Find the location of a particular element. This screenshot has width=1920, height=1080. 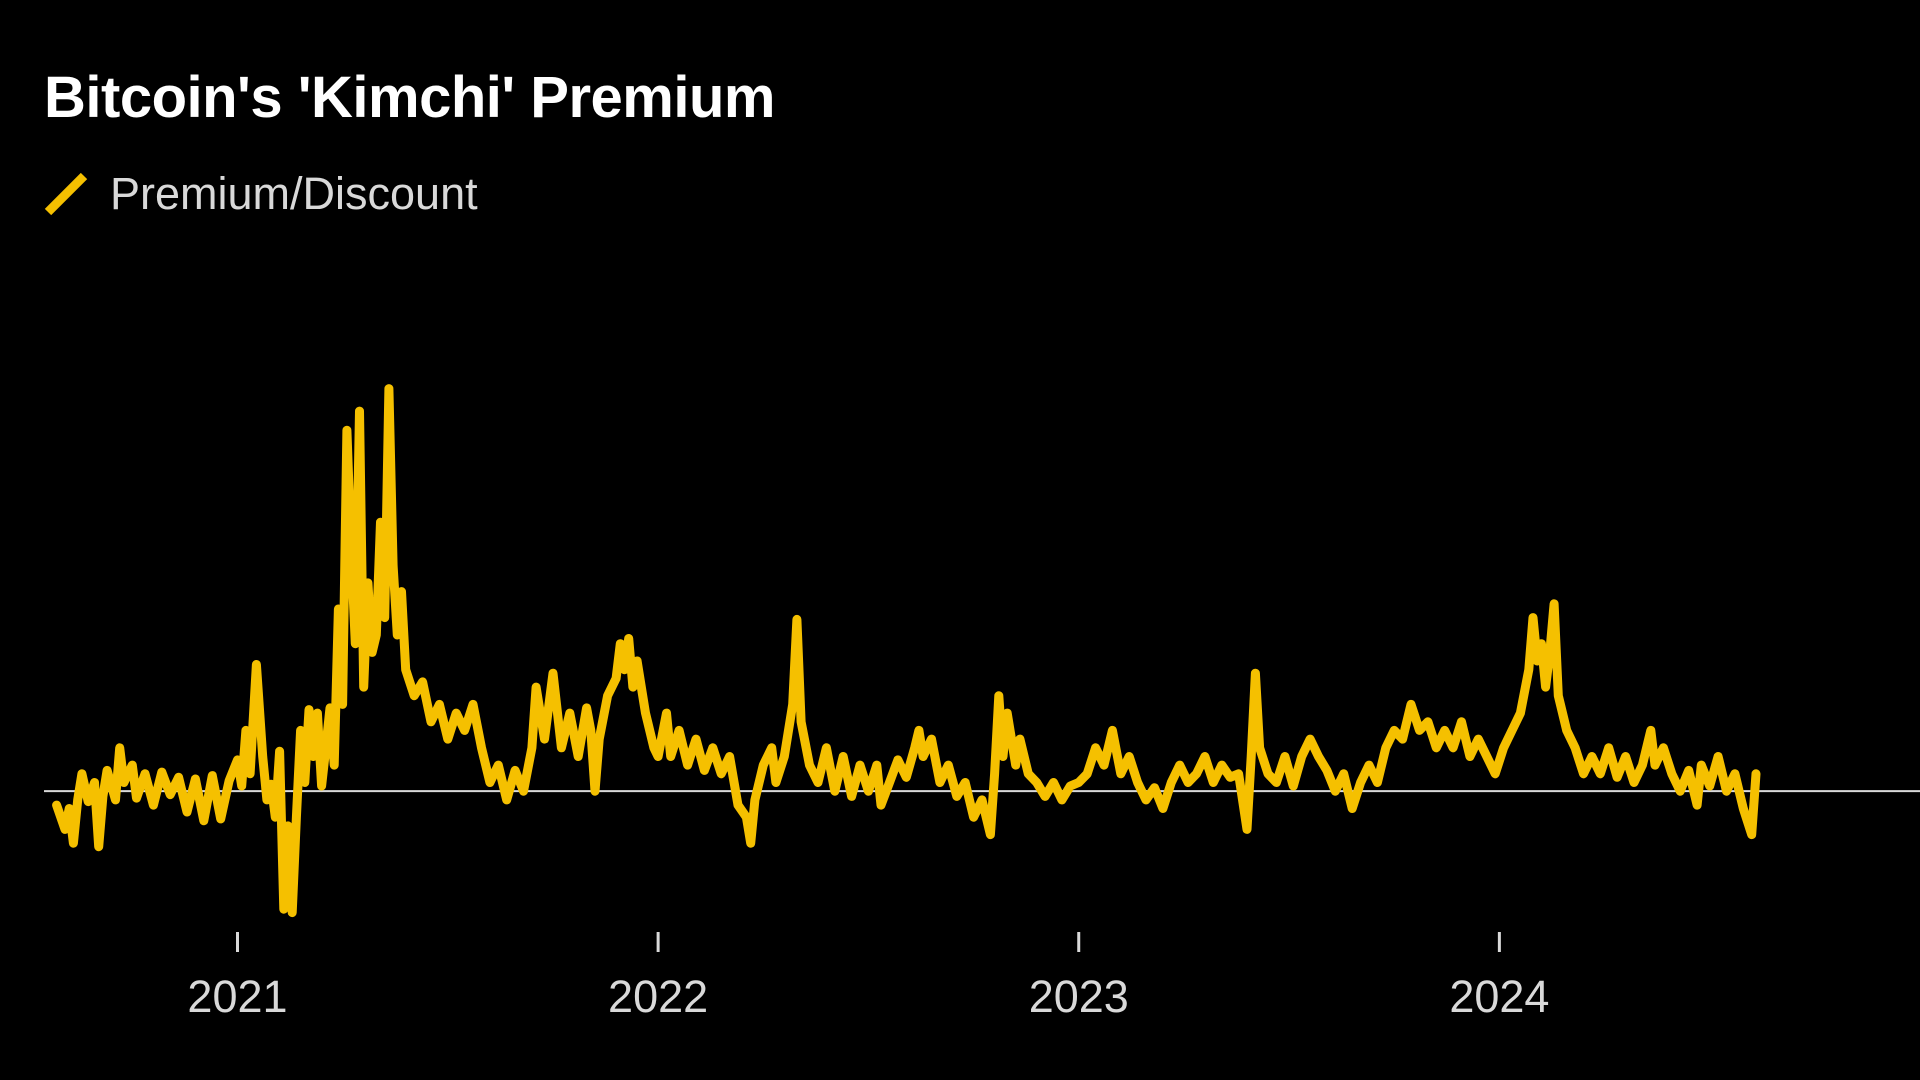

chart-title: Bitcoin's 'Kimchi' Premium is located at coordinates (409, 97).